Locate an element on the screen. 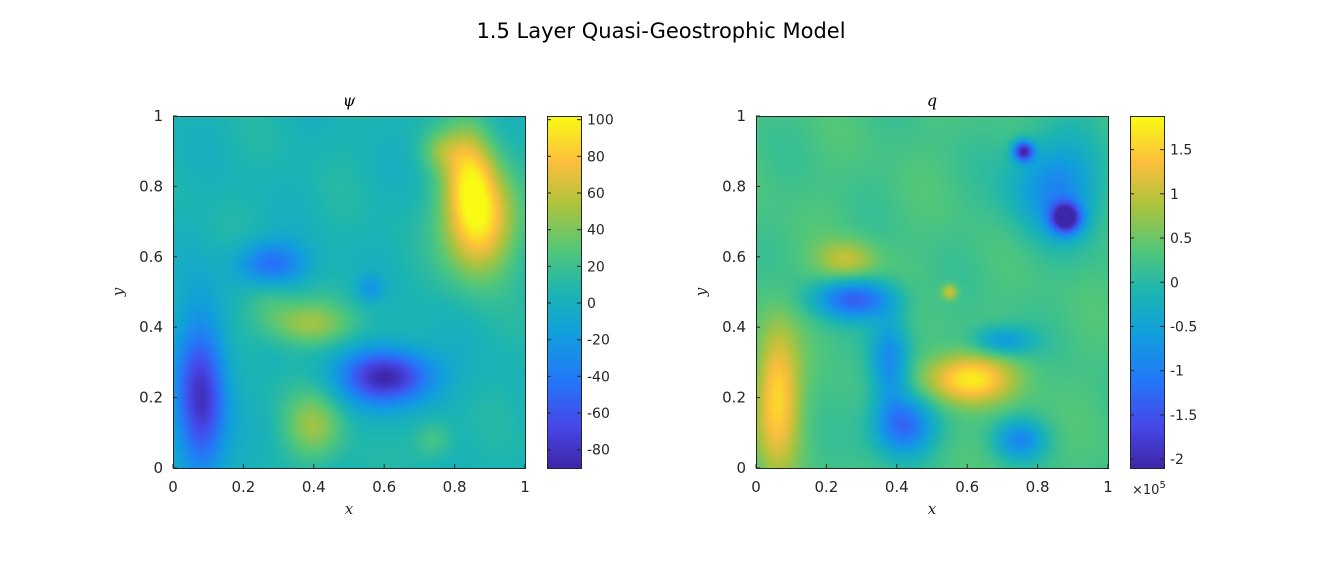  colorbar-tick-label: 0.5 is located at coordinates (1181, 239).